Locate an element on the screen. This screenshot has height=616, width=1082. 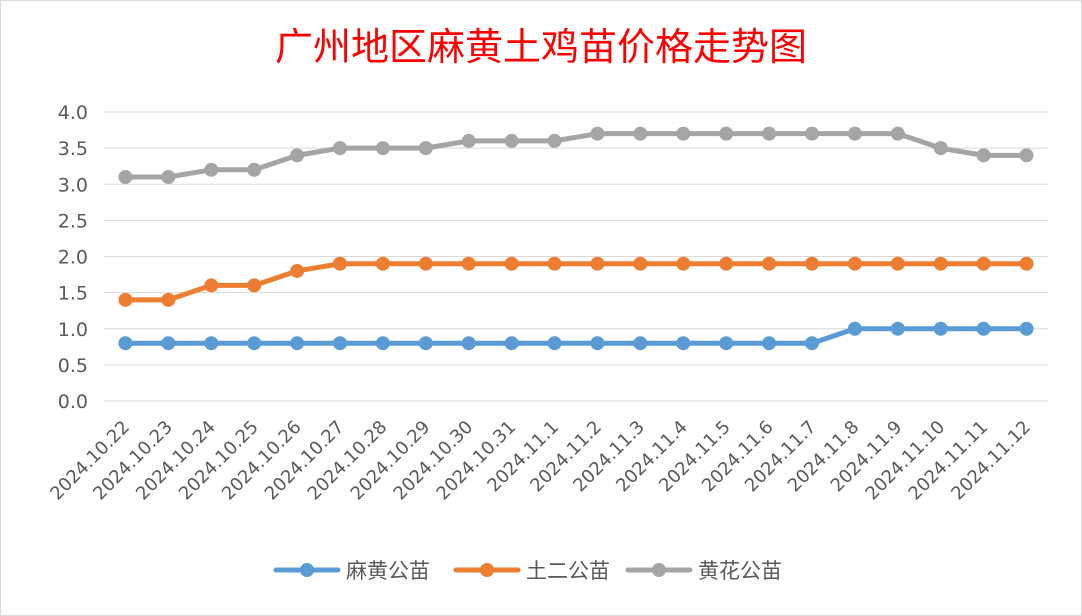
y-tick-label: 0.0 is located at coordinates (73, 402).